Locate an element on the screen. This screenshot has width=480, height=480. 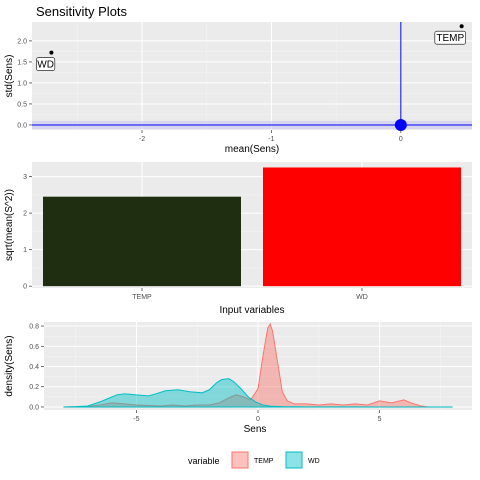
density-y-tick-label: 0.4 is located at coordinates (34, 367).